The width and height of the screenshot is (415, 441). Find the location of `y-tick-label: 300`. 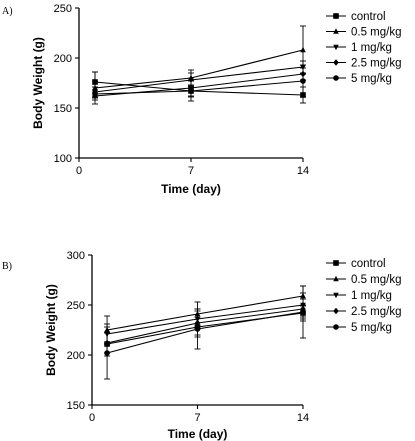

y-tick-label: 300 is located at coordinates (76, 256).